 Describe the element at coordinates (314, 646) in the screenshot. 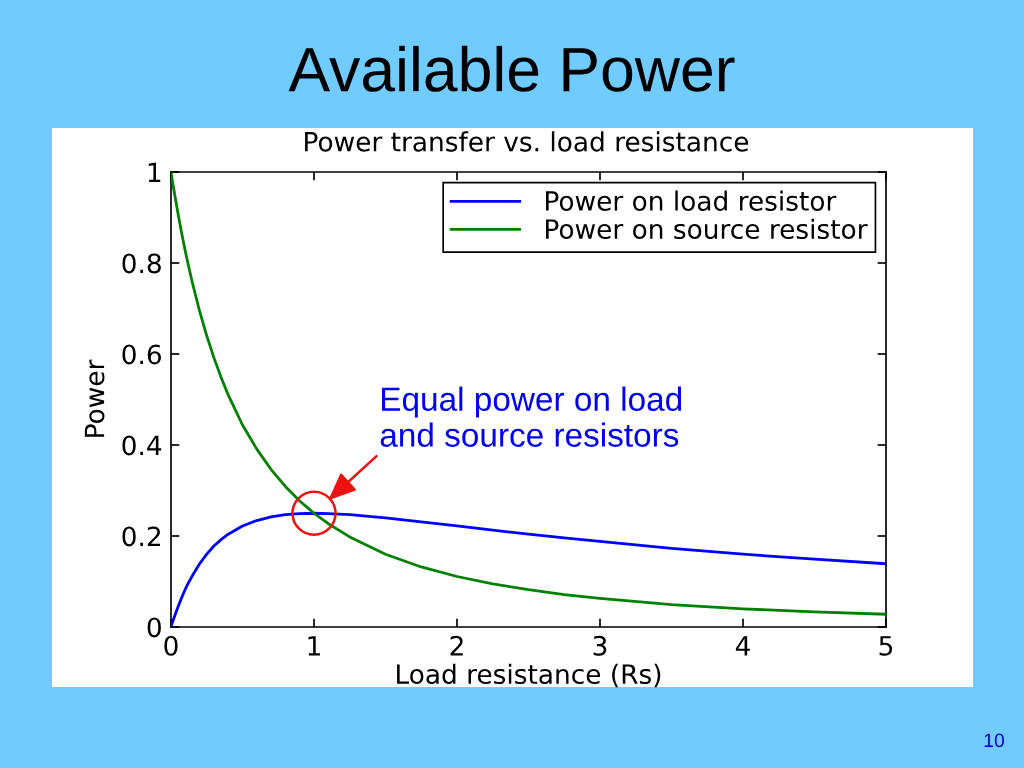

I see `x-tick-label: 1` at that location.